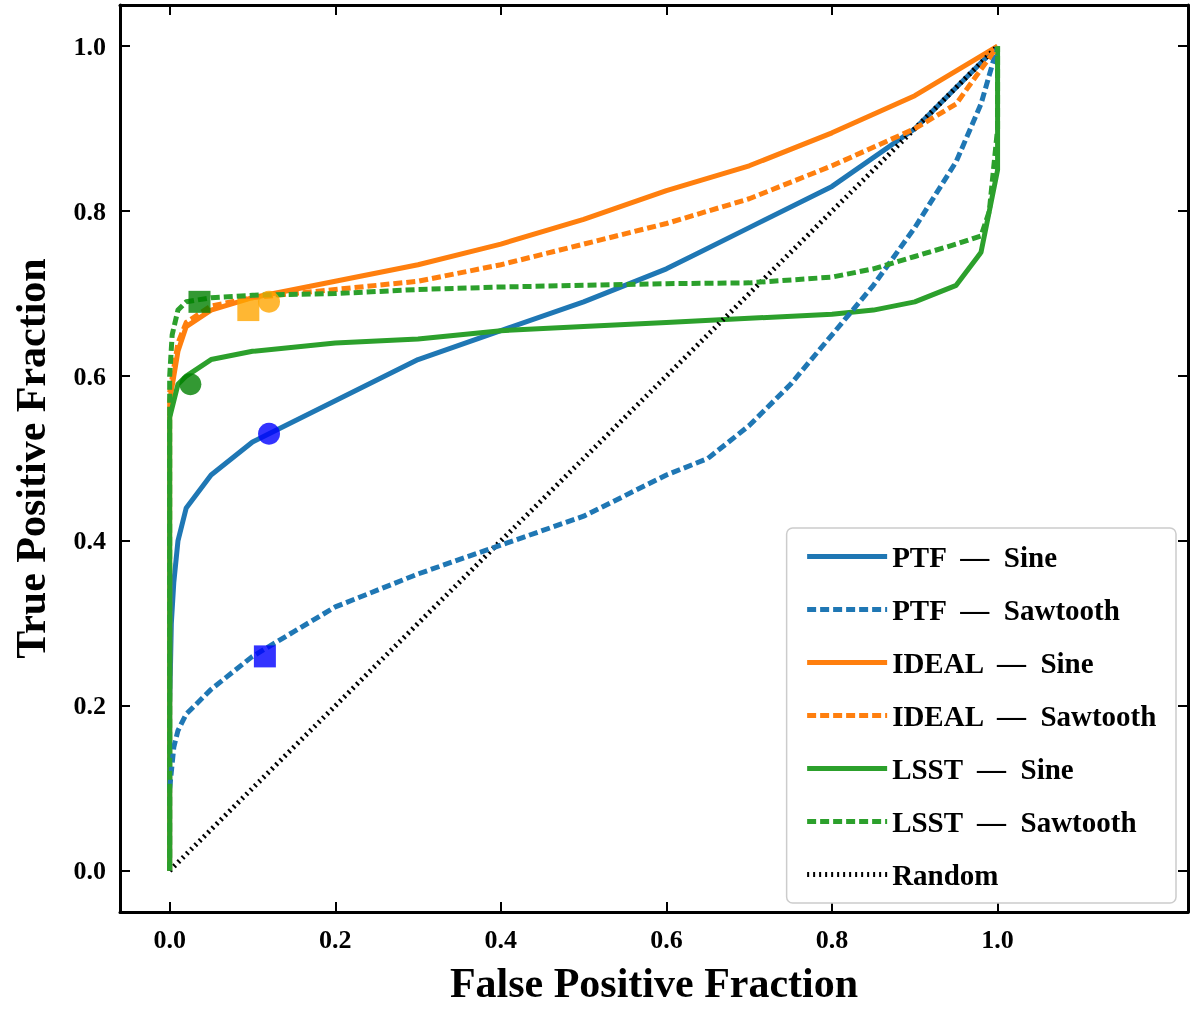  What do you see at coordinates (975, 556) in the screenshot?
I see `legend-label: PTF — Sine` at bounding box center [975, 556].